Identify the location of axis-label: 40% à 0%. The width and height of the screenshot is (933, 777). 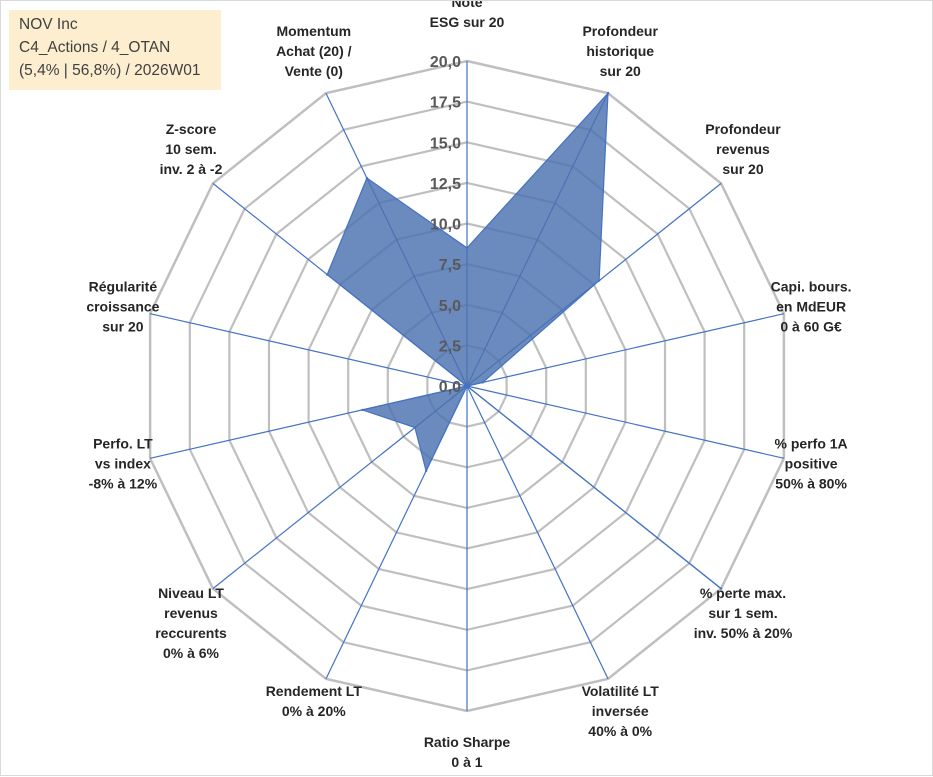
(620, 731).